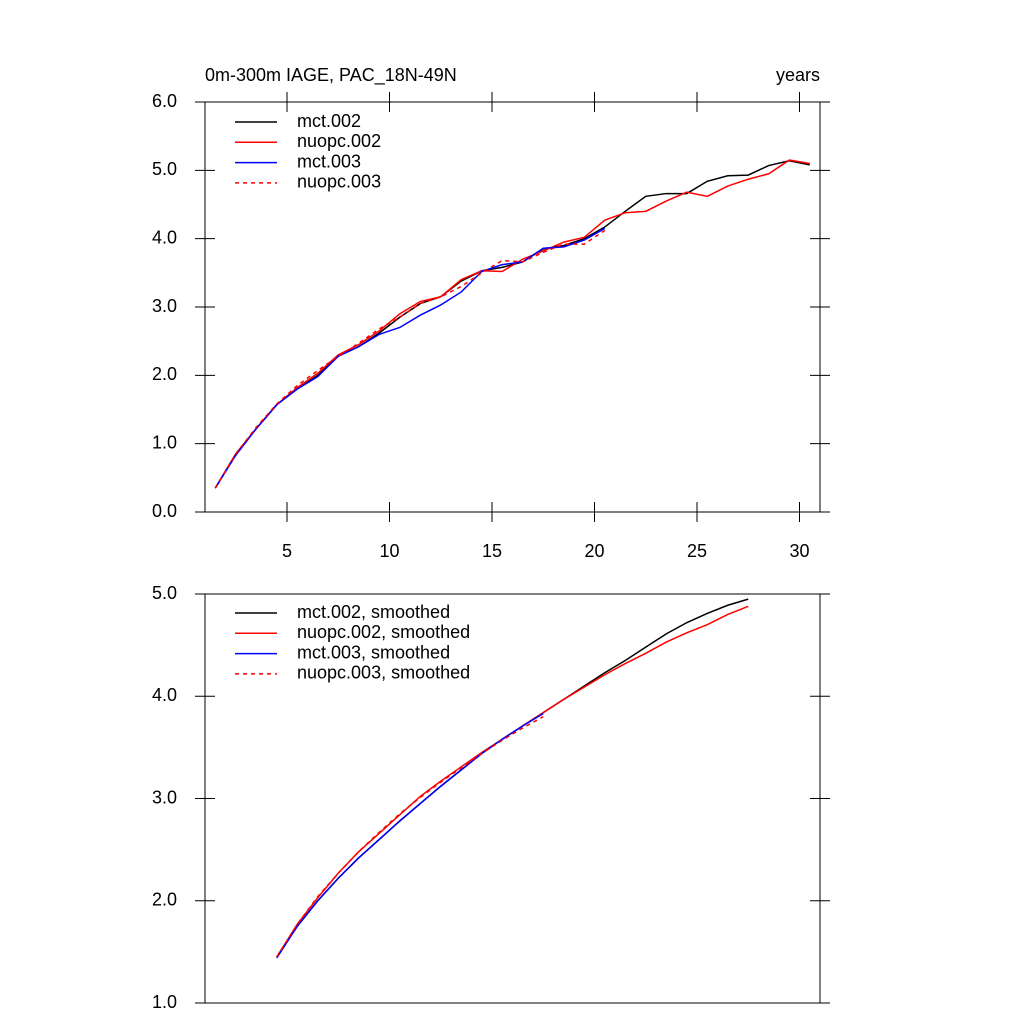  Describe the element at coordinates (383, 632) in the screenshot. I see `legend-label: nuopc.002, smoothed` at that location.